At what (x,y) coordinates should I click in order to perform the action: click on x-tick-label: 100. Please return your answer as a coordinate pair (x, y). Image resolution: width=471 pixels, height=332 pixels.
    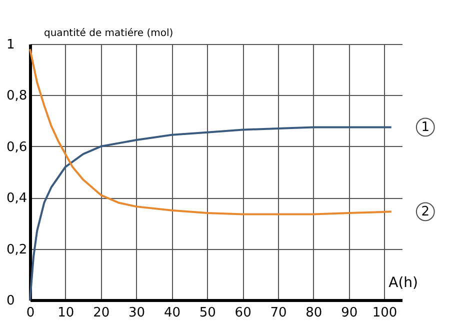
    Looking at the image, I should click on (385, 313).